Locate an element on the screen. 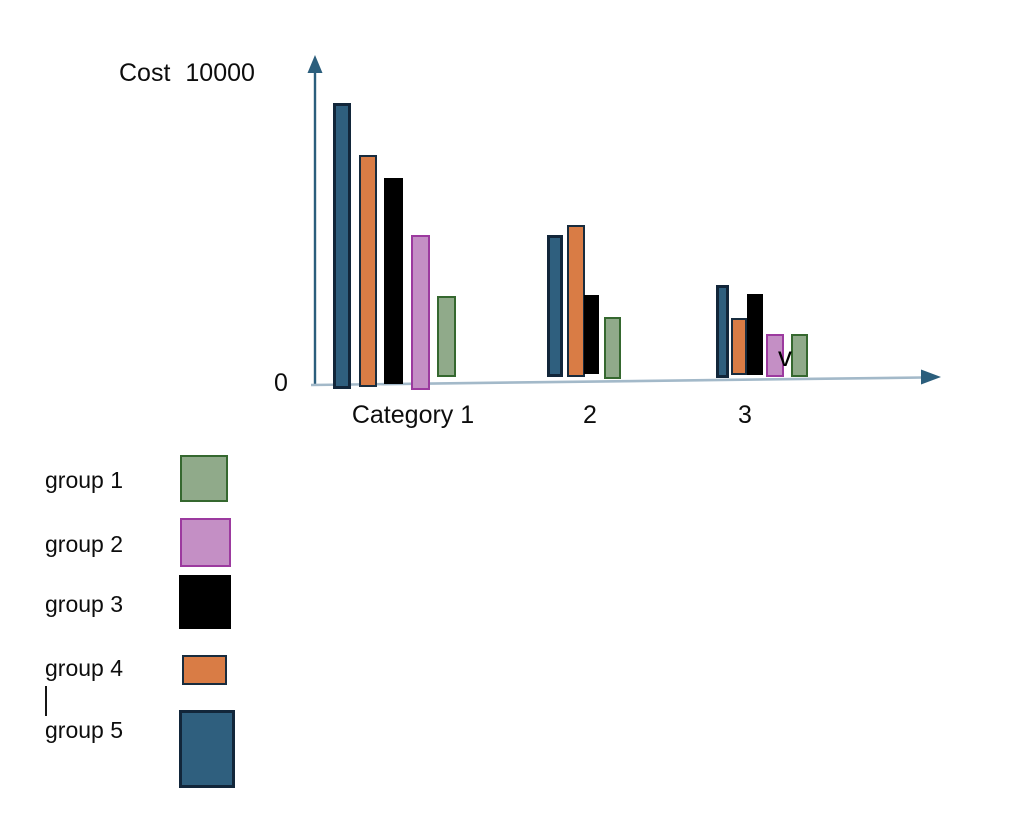  y-axis-title: Cost 10000 is located at coordinates (187, 73).